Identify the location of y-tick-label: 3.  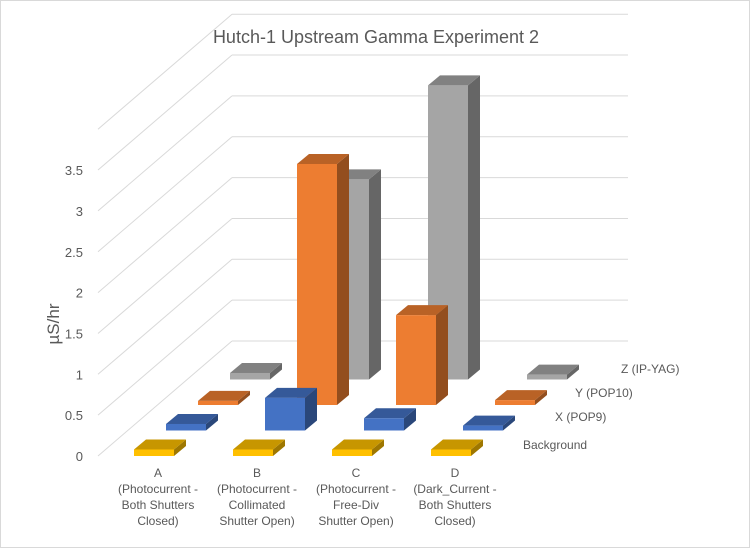
(79, 211).